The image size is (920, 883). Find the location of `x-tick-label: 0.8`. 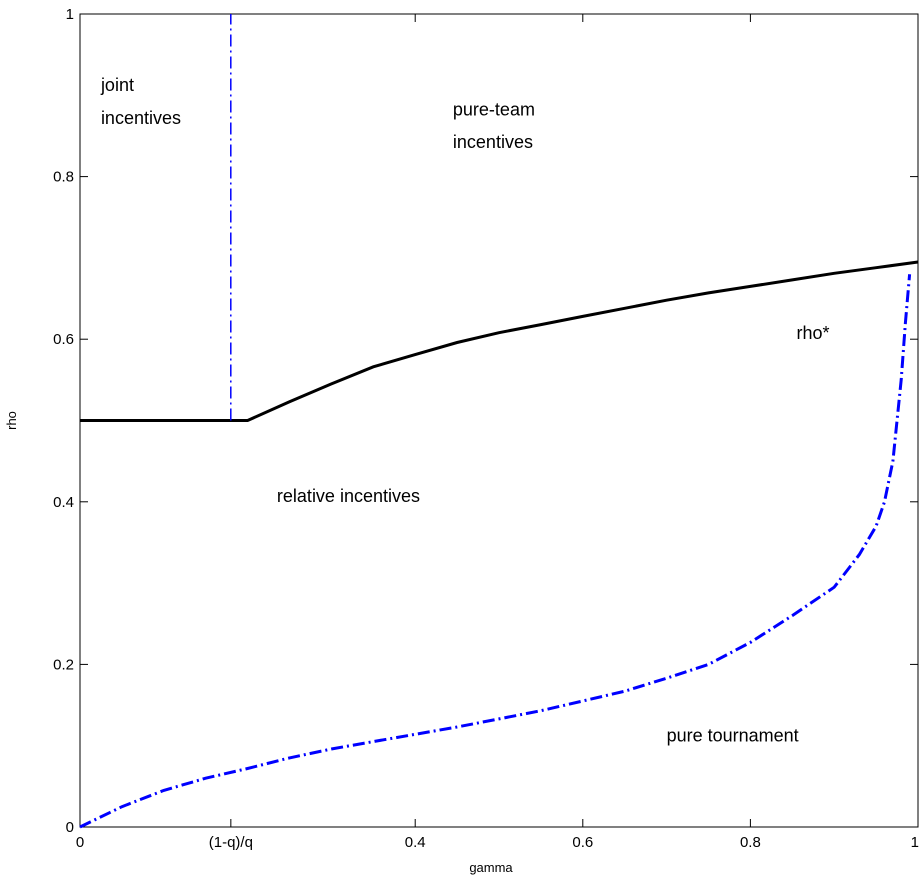

x-tick-label: 0.8 is located at coordinates (750, 842).